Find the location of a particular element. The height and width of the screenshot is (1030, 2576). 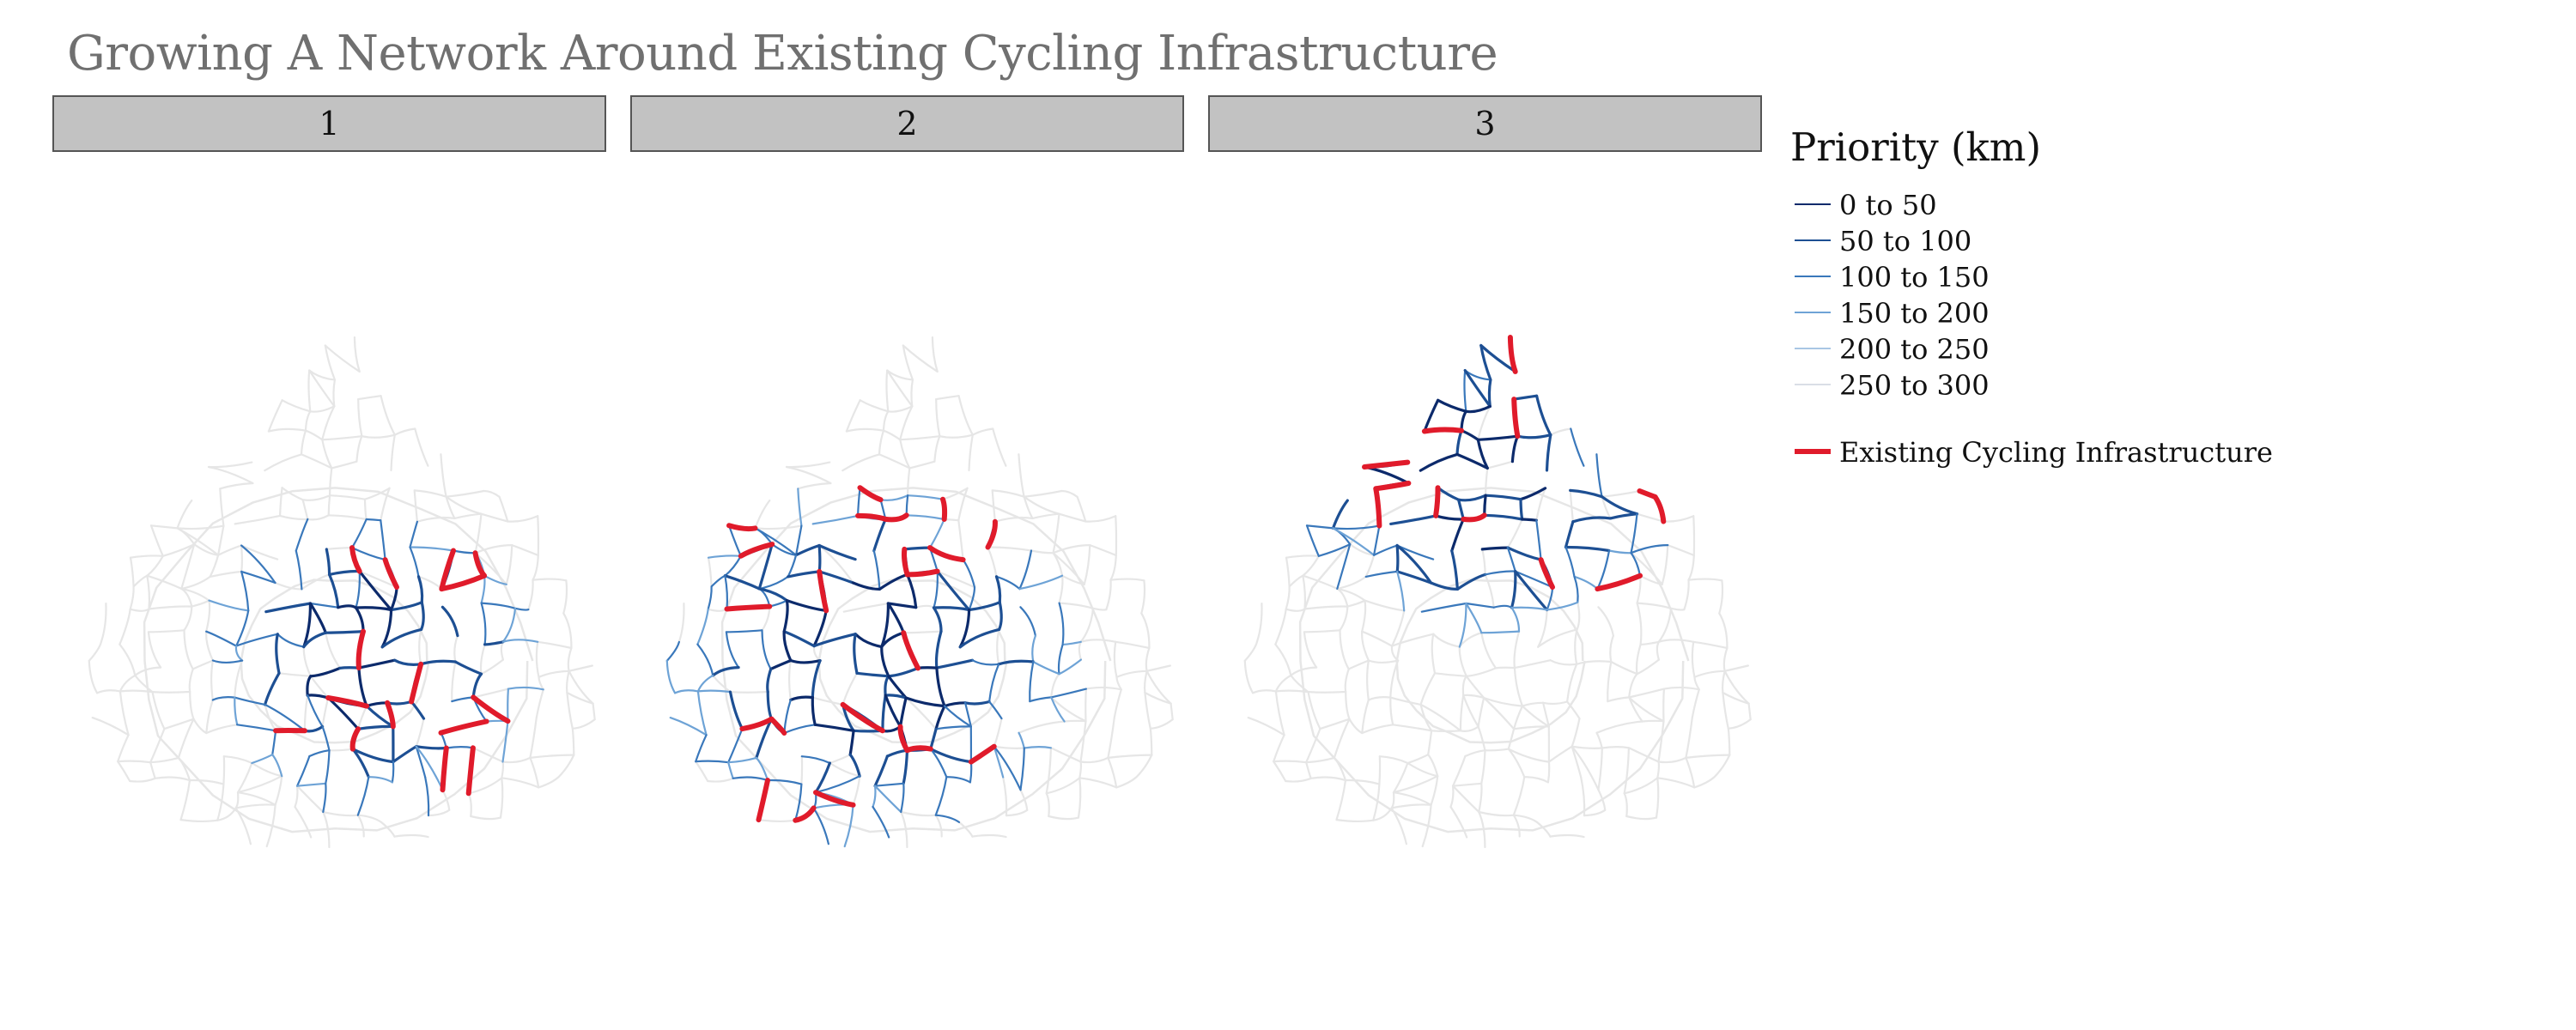

existing-cycling-infrastructure is located at coordinates (392, 671).